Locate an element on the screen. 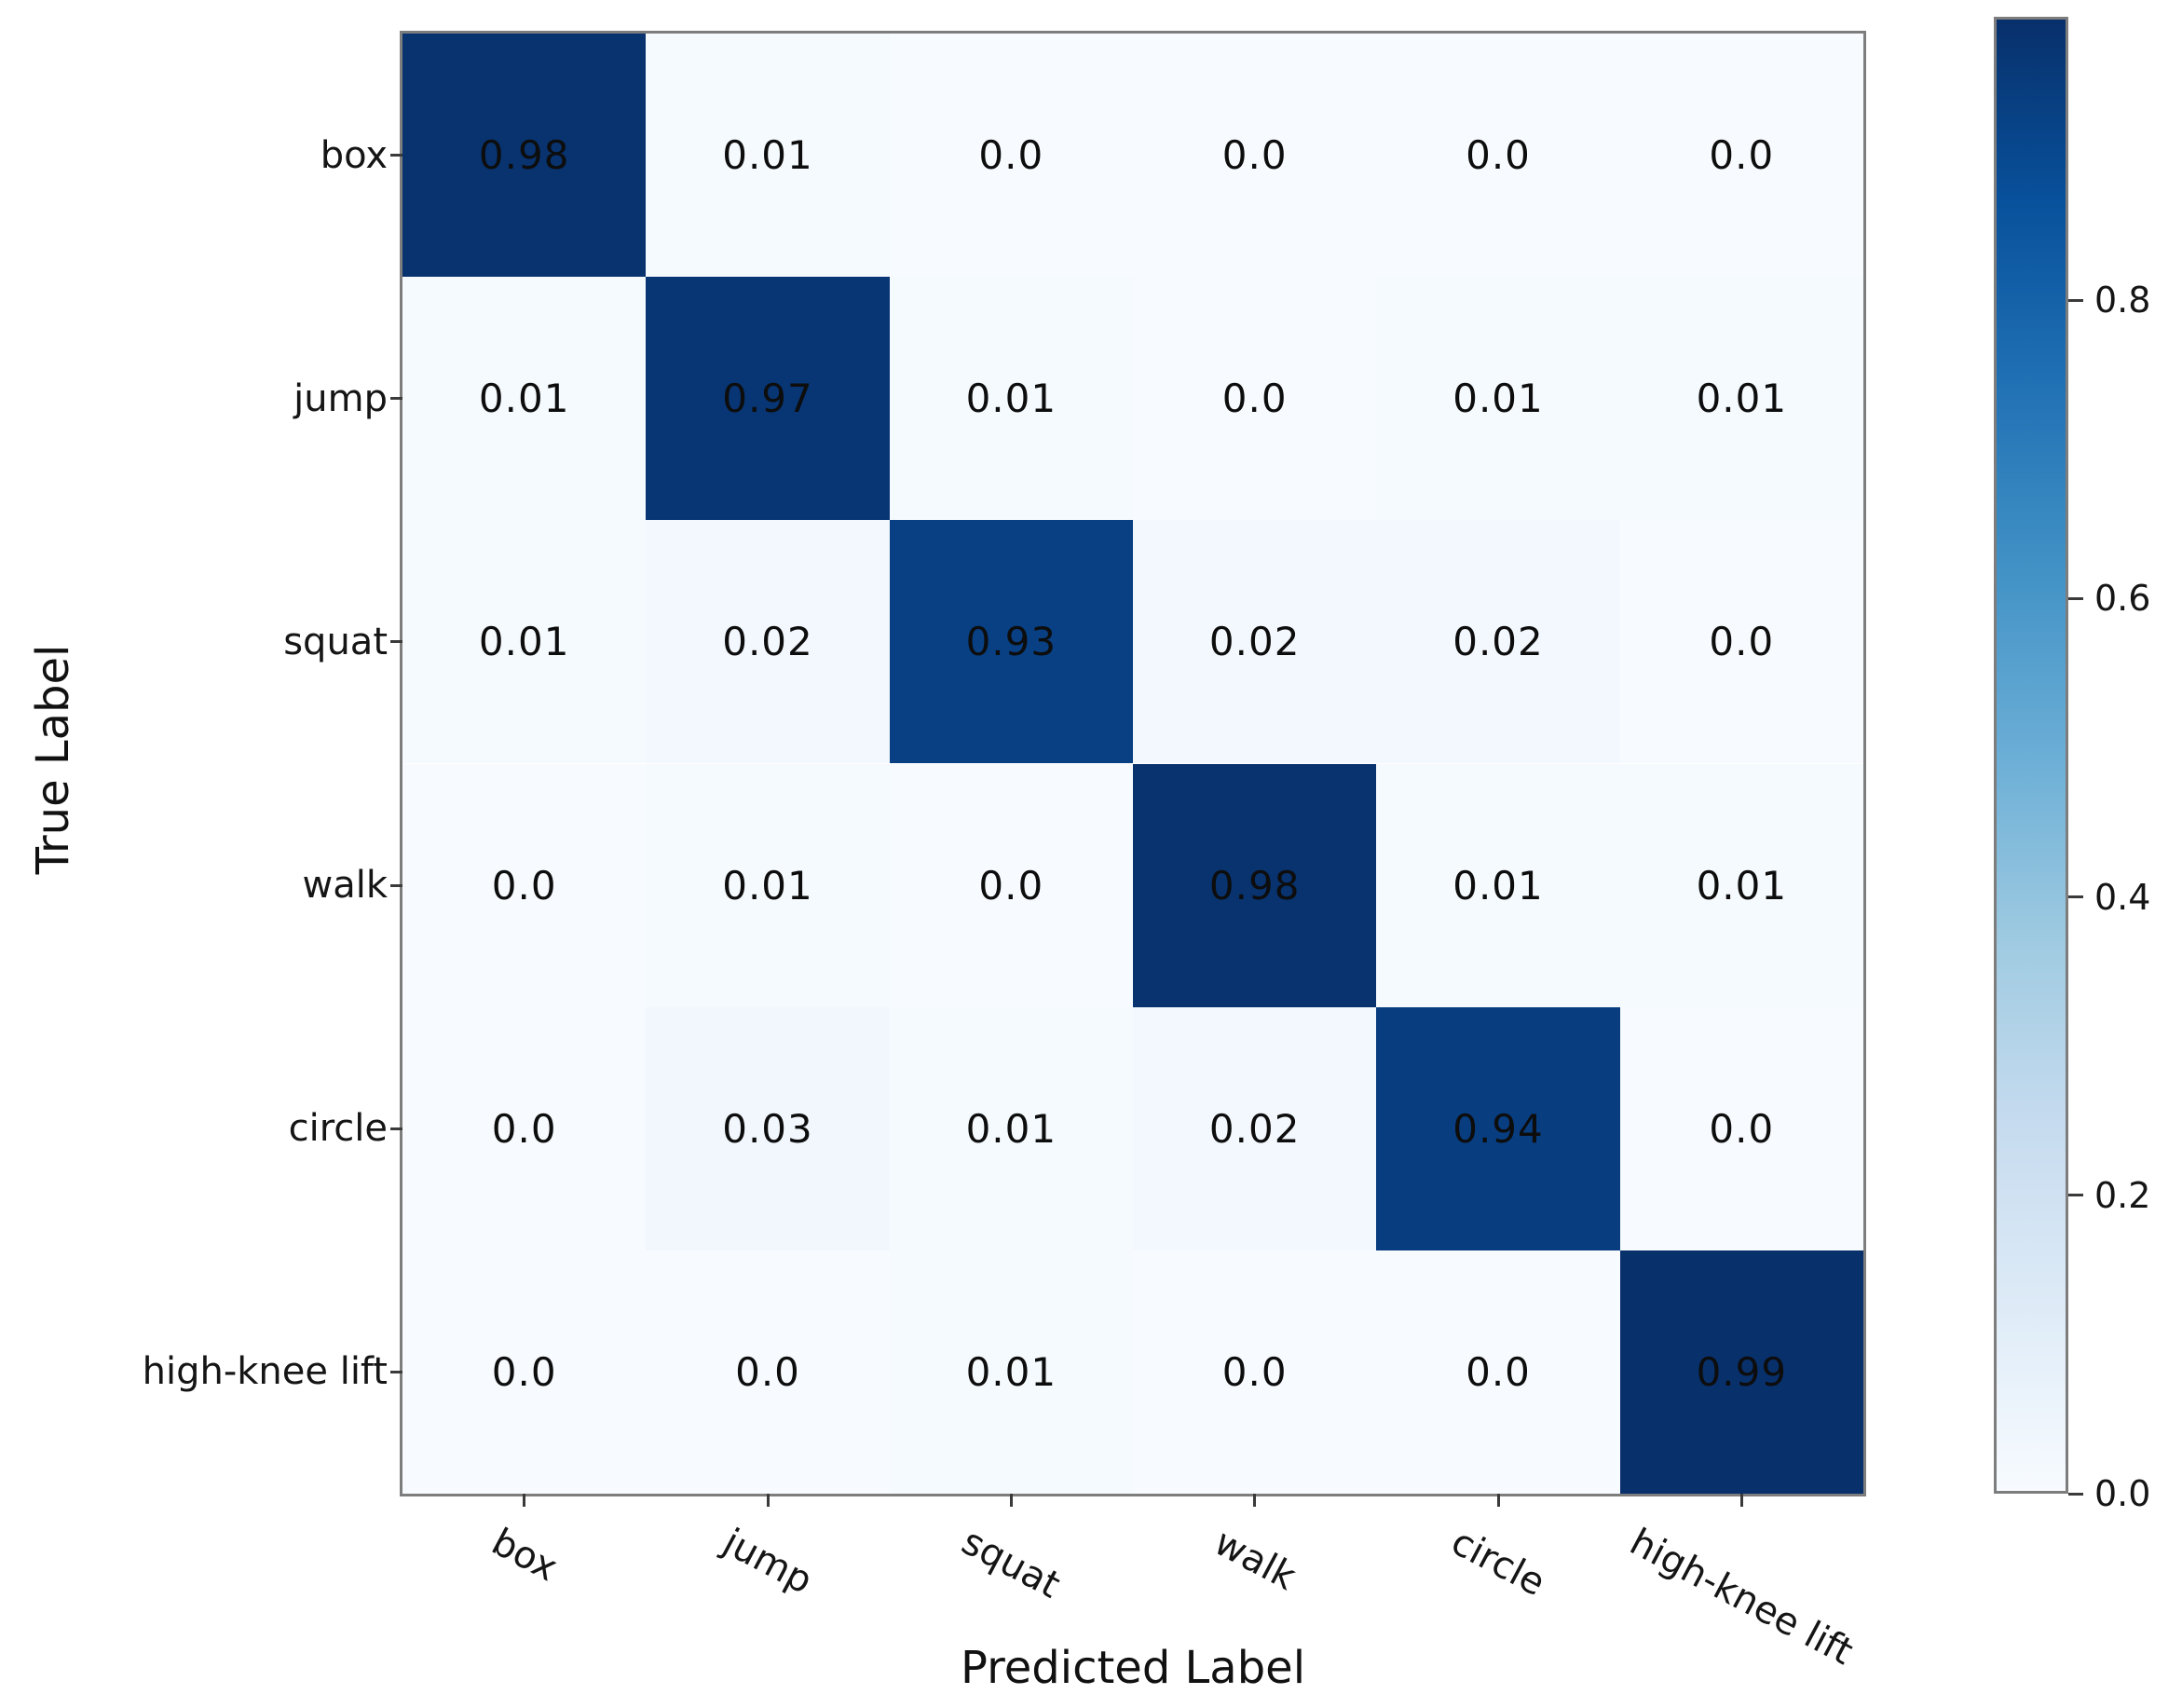 This screenshot has width=2182, height=1708. x-tick-label: jump is located at coordinates (768, 1561).